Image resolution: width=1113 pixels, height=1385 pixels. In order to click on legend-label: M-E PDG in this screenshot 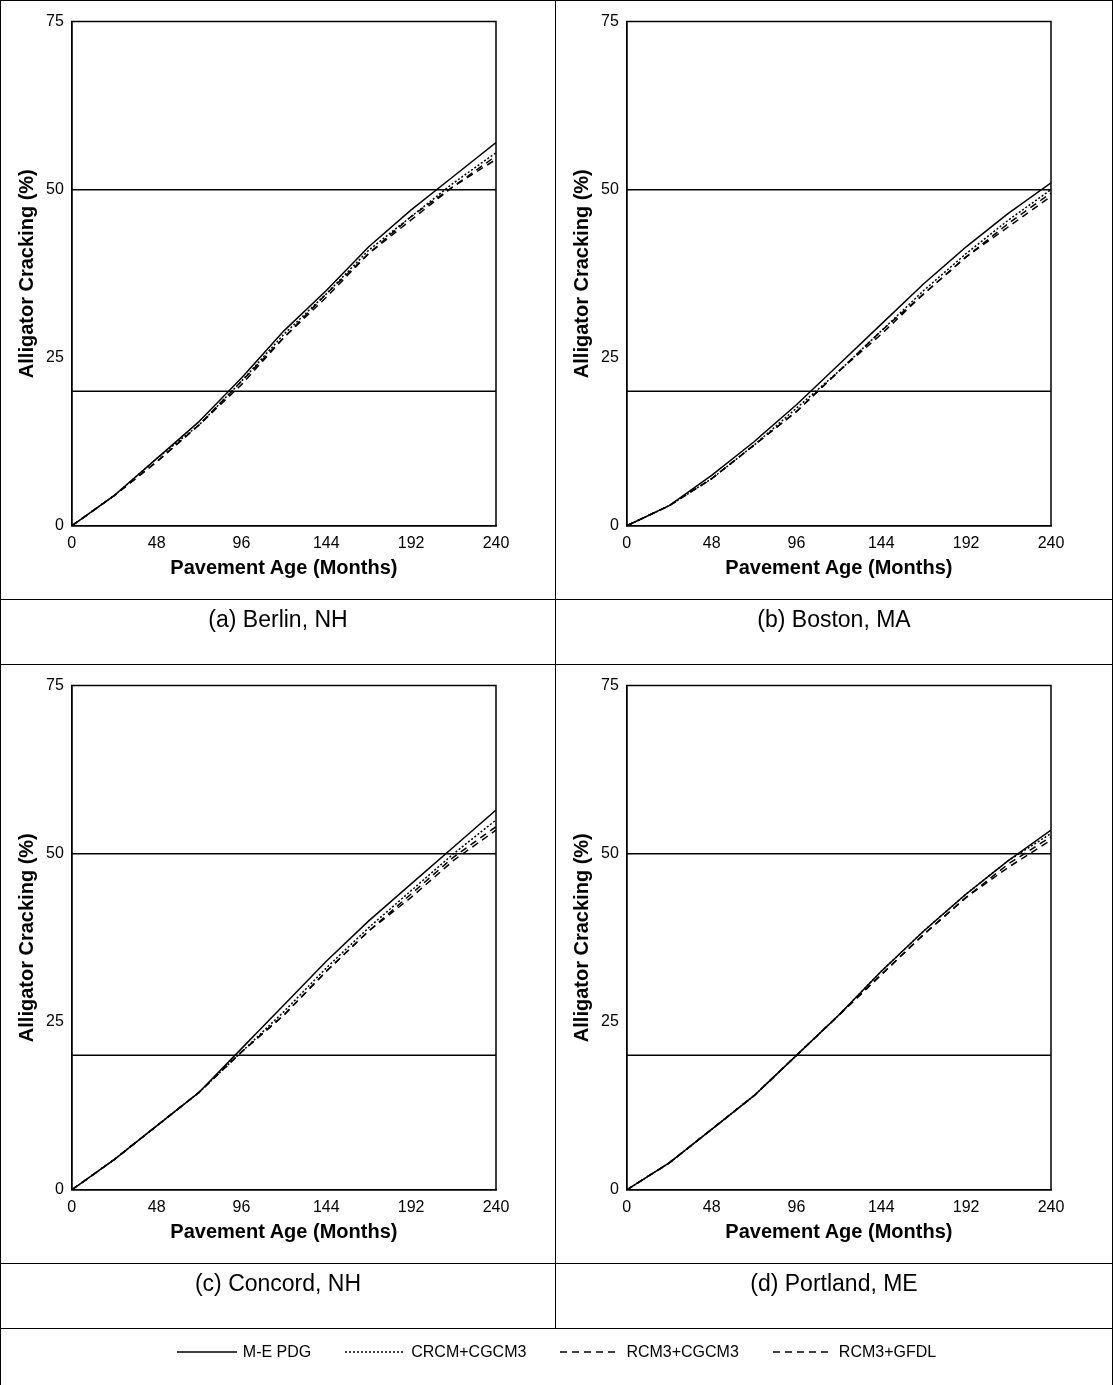, I will do `click(277, 1352)`.